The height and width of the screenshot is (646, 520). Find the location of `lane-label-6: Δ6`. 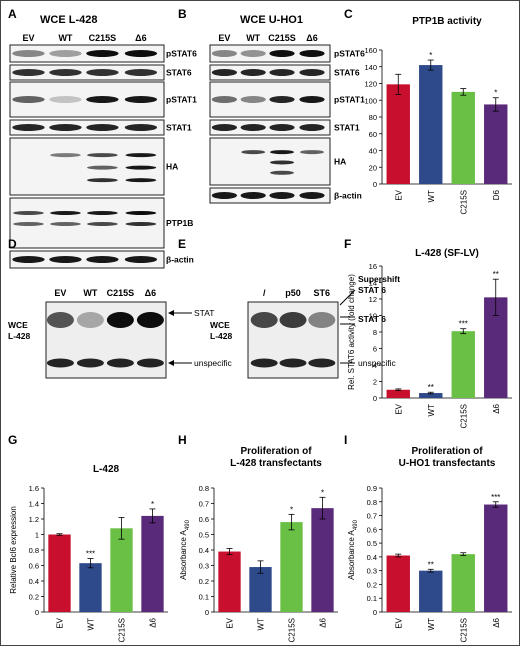

lane-label-6: Δ6 is located at coordinates (150, 293).